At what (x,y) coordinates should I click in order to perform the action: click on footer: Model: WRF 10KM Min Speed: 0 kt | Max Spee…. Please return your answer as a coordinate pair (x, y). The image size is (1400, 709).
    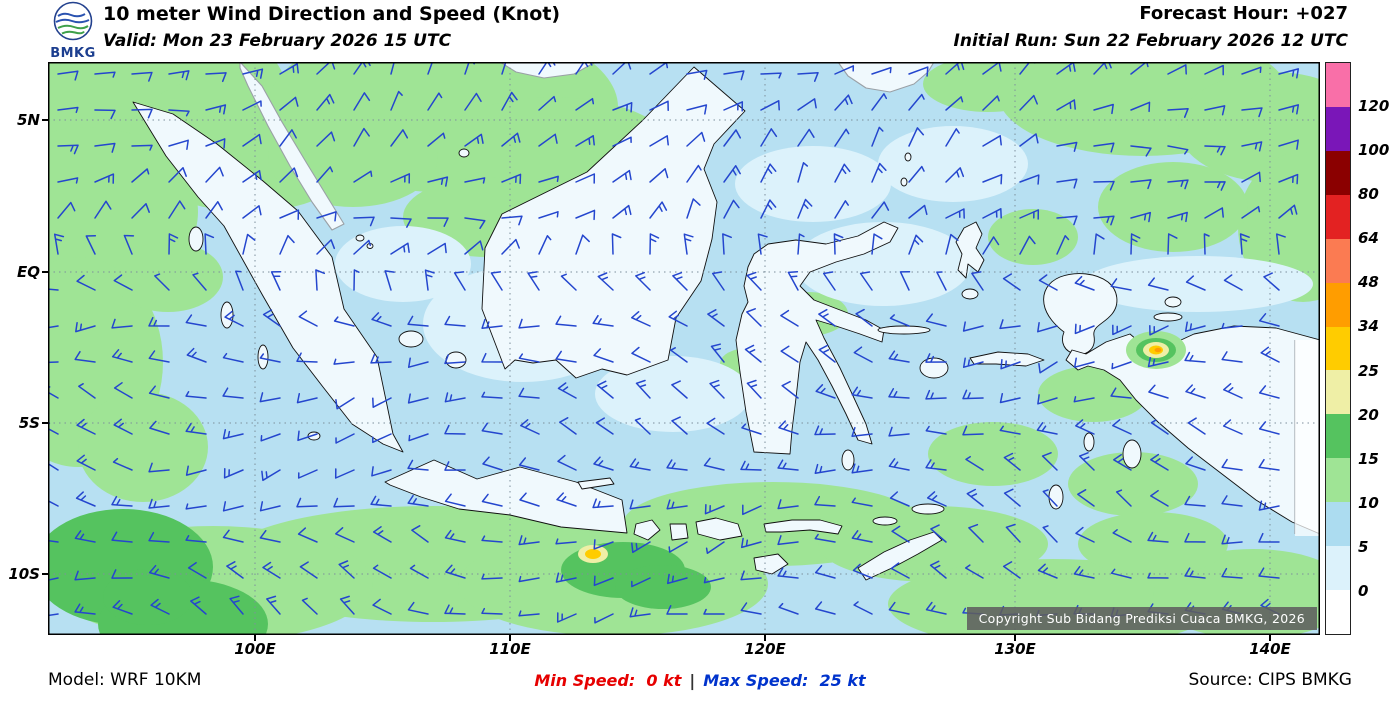
    Looking at the image, I should click on (700, 685).